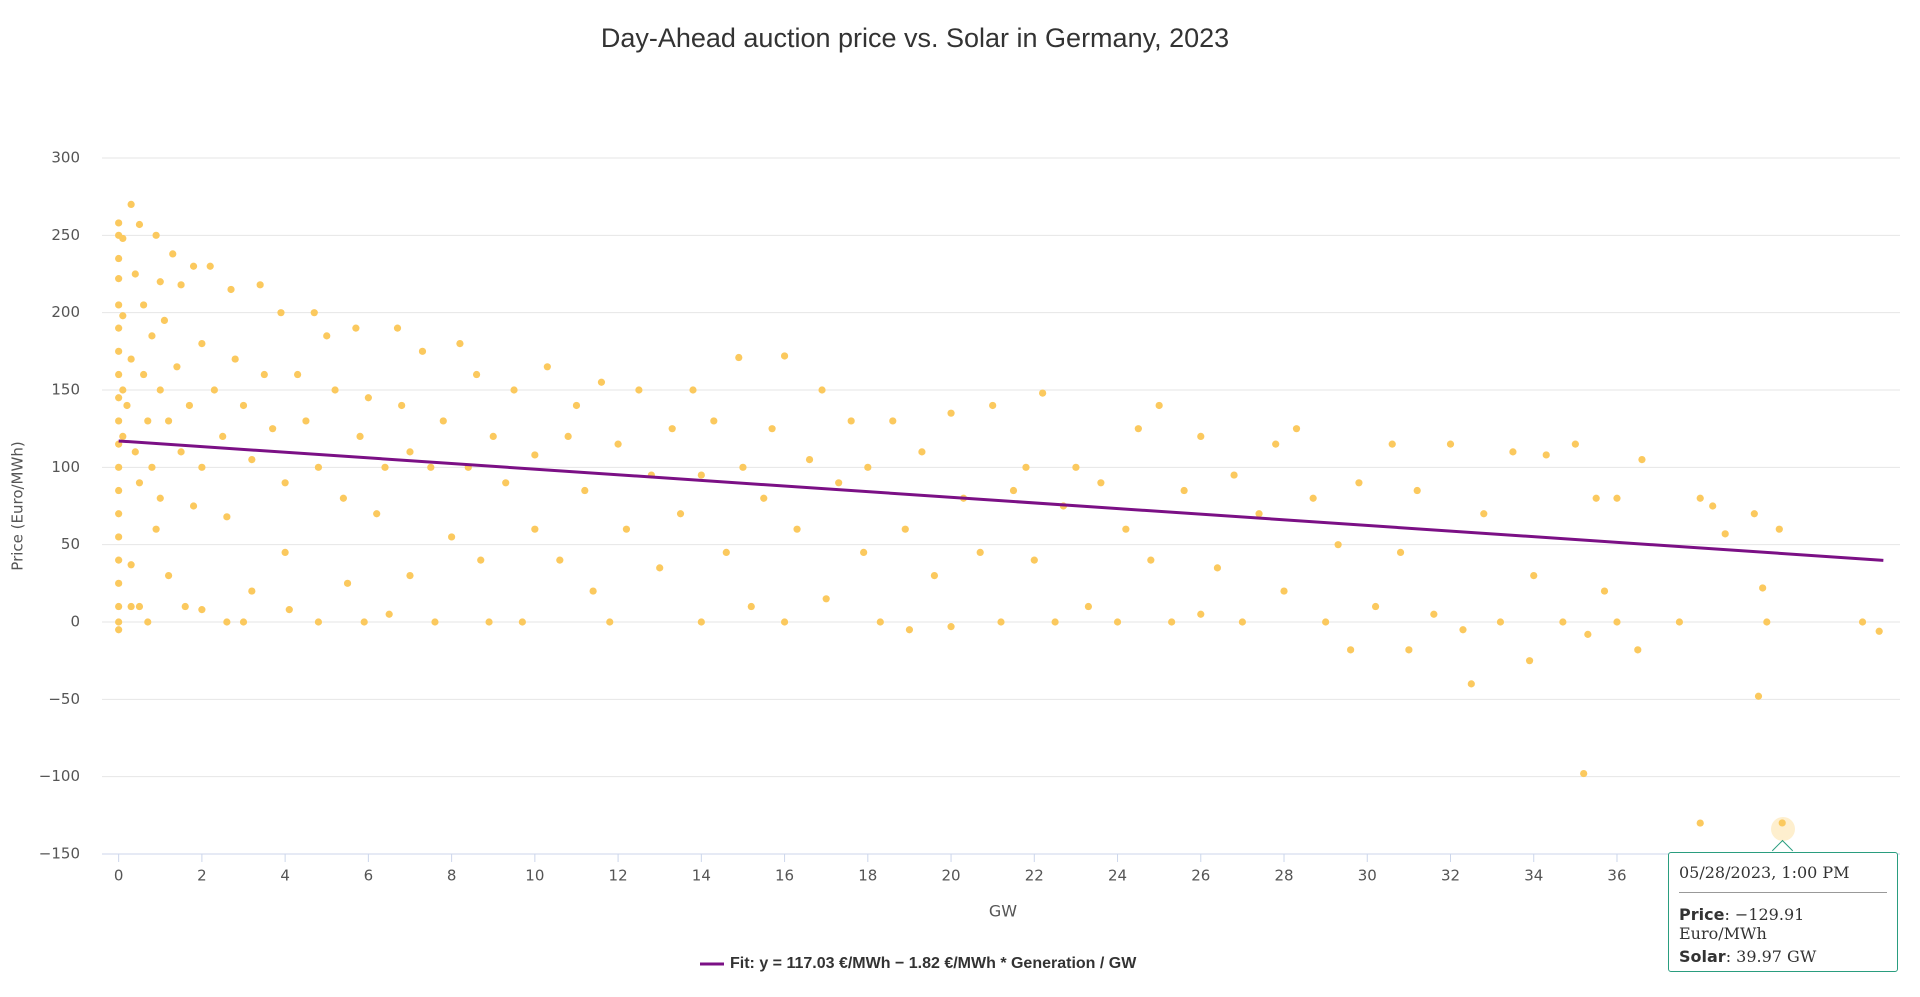 The width and height of the screenshot is (1920, 997). Describe the element at coordinates (65, 158) in the screenshot. I see `y-tick-label: 300` at that location.